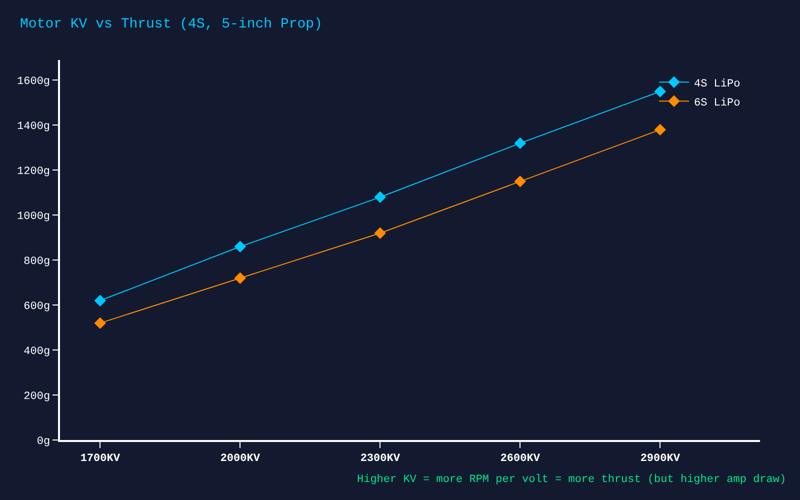 This screenshot has height=500, width=800. I want to click on x-tick-label: 1700KV, so click(100, 458).